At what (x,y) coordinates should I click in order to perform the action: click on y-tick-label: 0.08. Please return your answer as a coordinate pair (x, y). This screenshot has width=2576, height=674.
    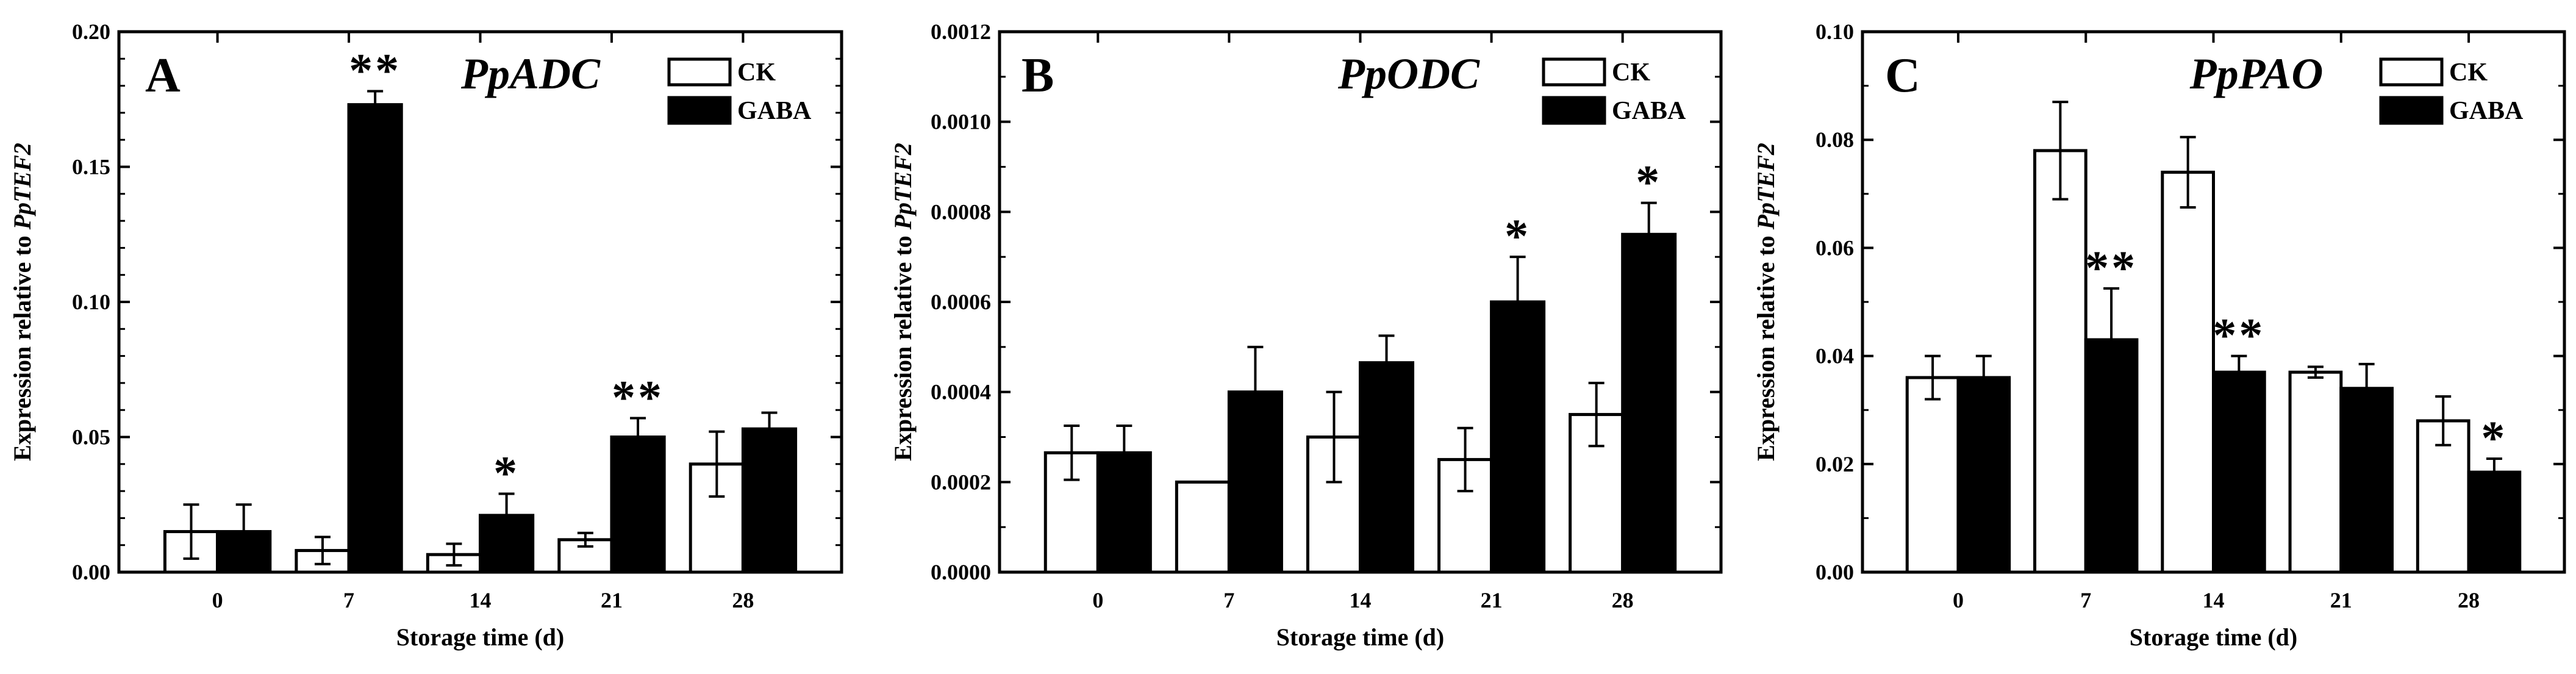
    Looking at the image, I should click on (1835, 140).